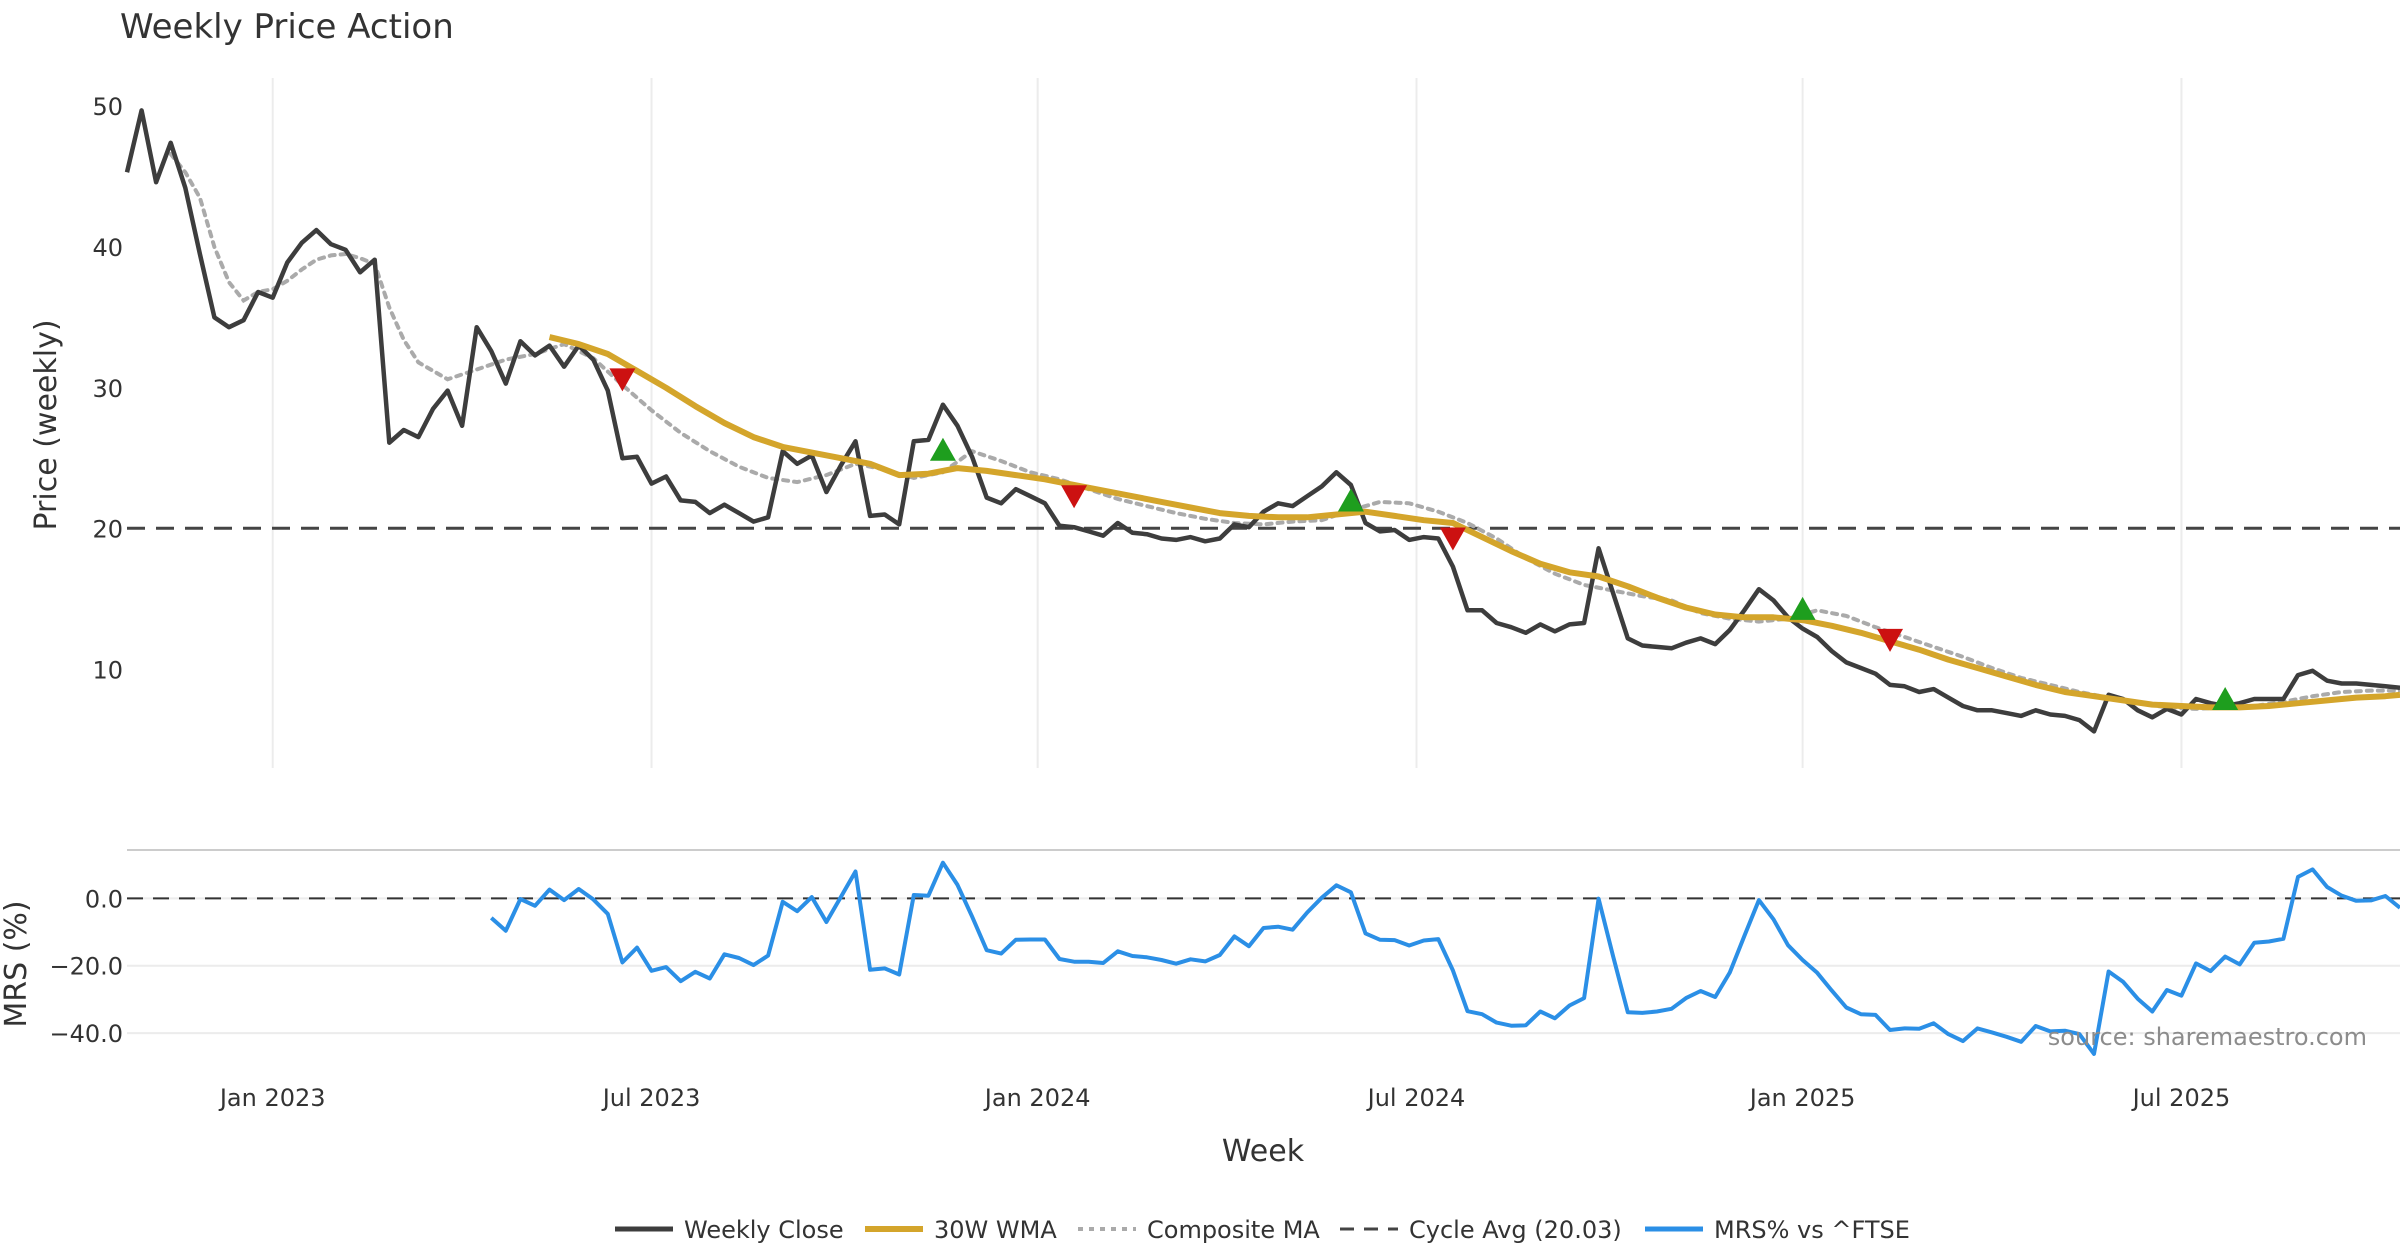 This screenshot has height=1260, width=2400. I want to click on legend-item-cycle: Cycle Avg (20.03), so click(1481, 1230).